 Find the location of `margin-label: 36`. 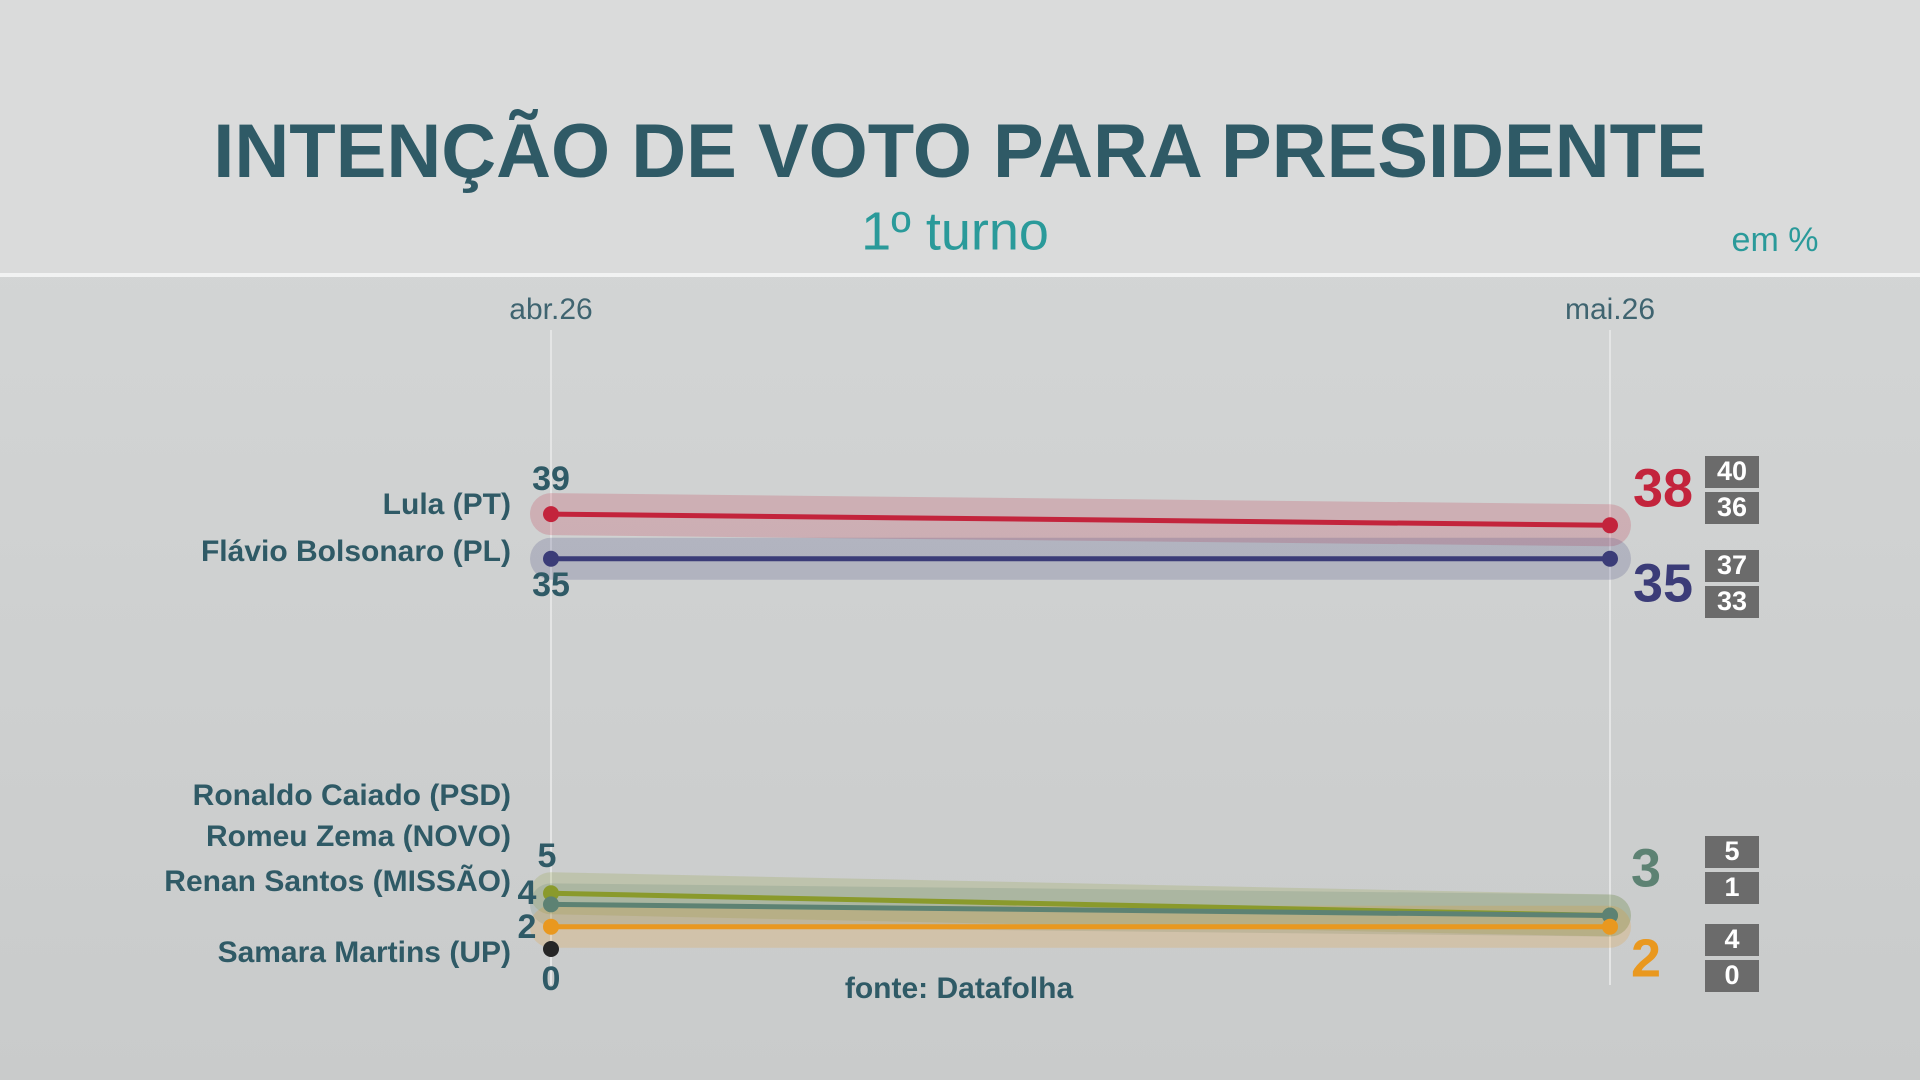

margin-label: 36 is located at coordinates (1732, 507).